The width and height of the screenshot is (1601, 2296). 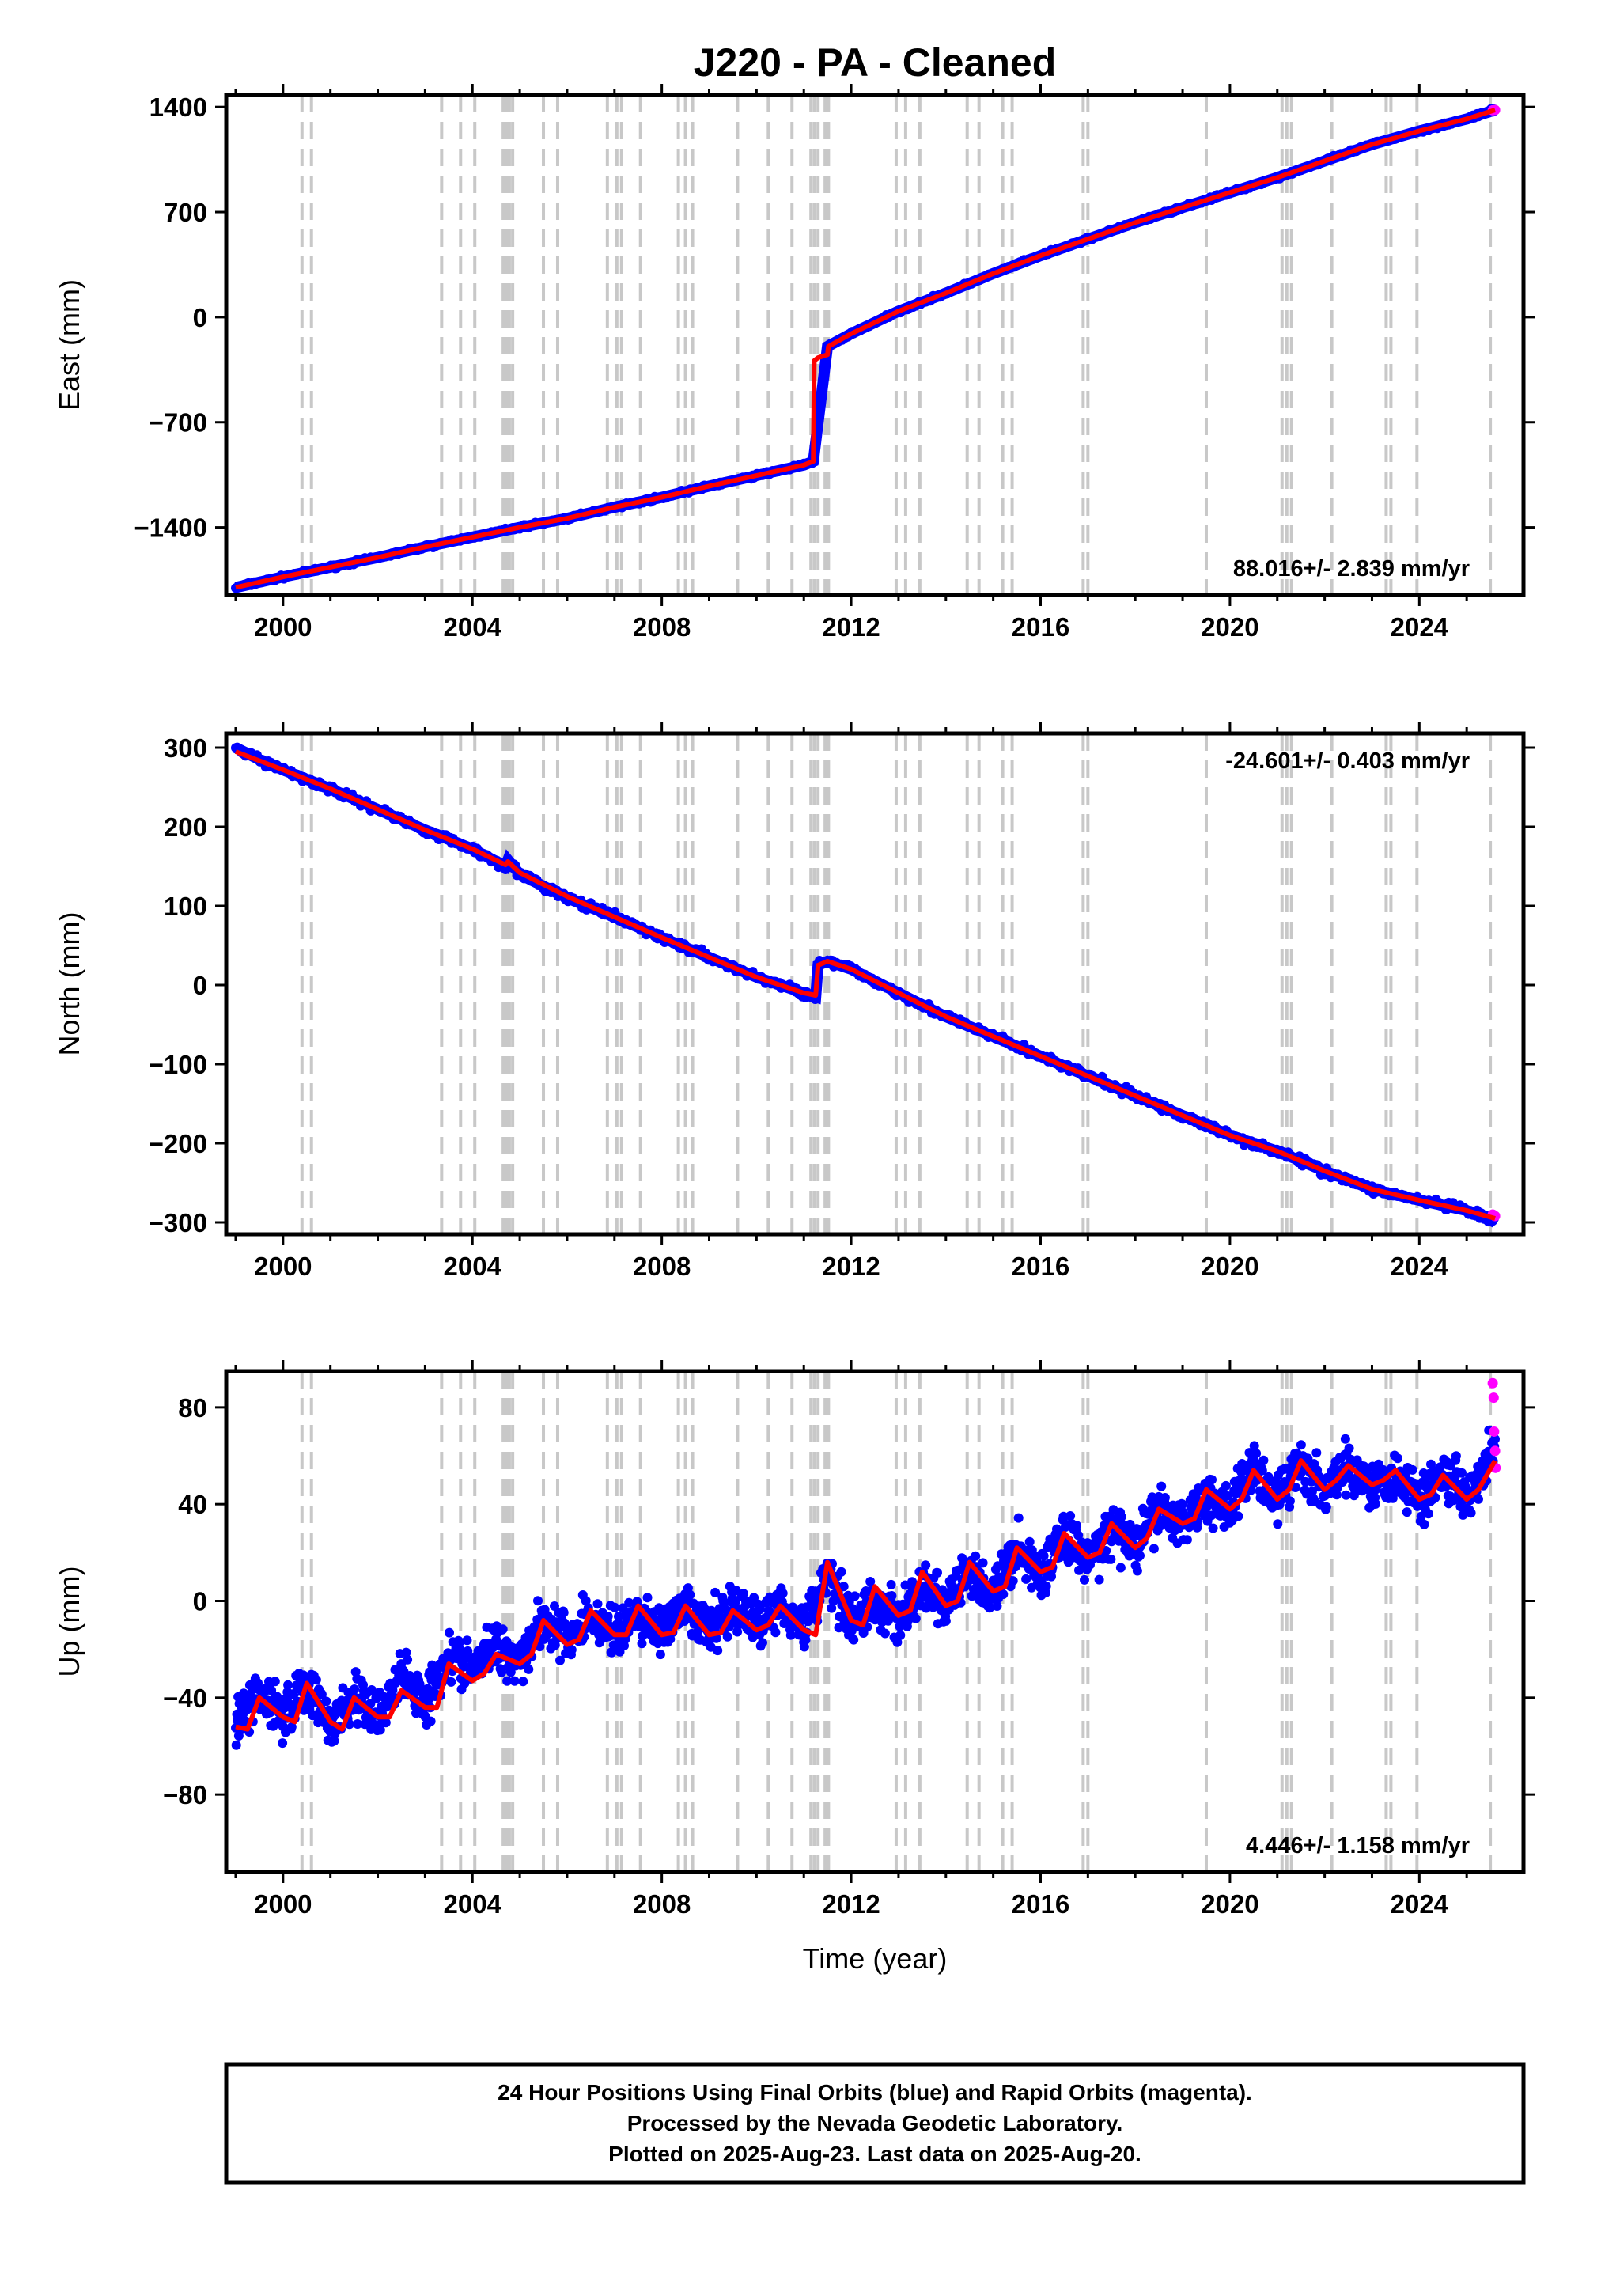 I want to click on rate-label: -24.601+/- 0.403 mm/yr, so click(x=1347, y=761).